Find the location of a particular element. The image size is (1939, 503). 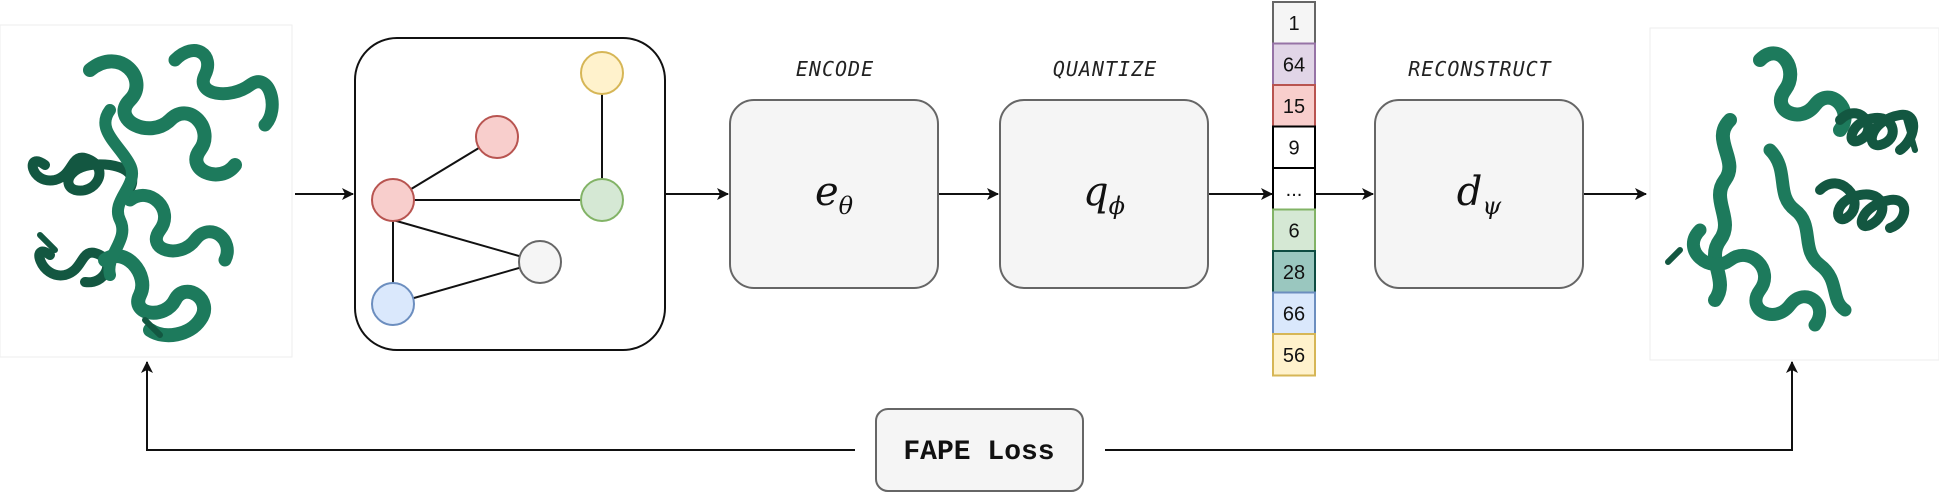

token-label: 56 is located at coordinates (1294, 356).